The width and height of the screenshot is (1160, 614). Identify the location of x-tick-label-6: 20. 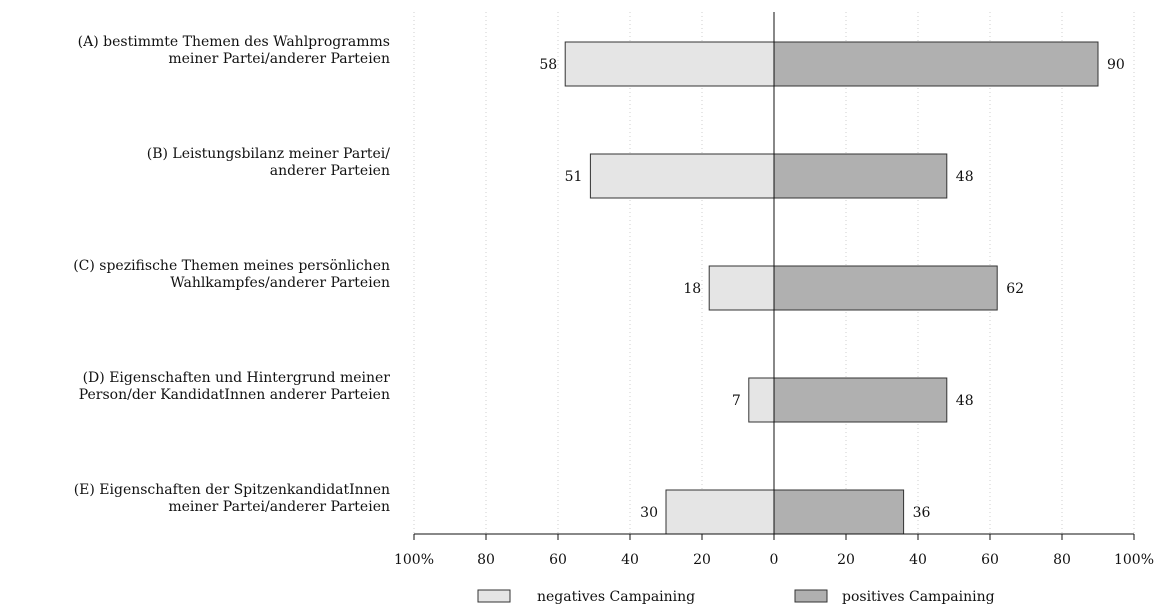
(846, 560).